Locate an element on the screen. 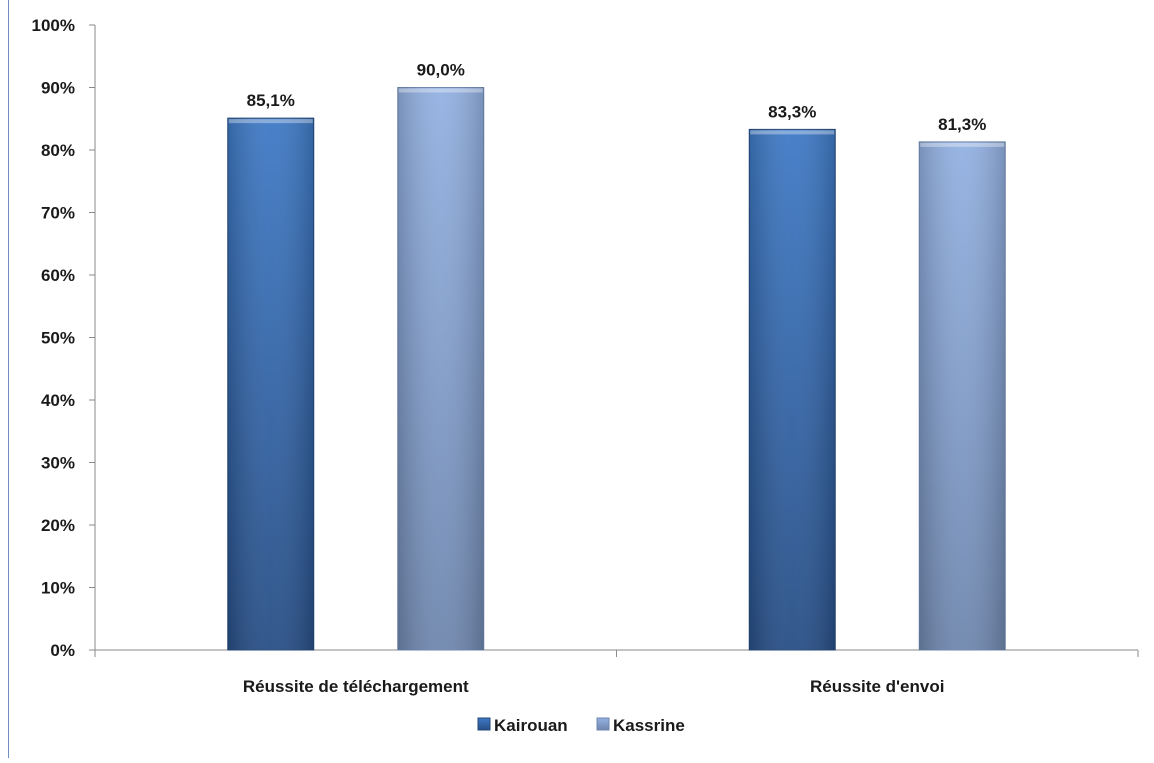 The width and height of the screenshot is (1154, 763). frame-border is located at coordinates (8, 379).